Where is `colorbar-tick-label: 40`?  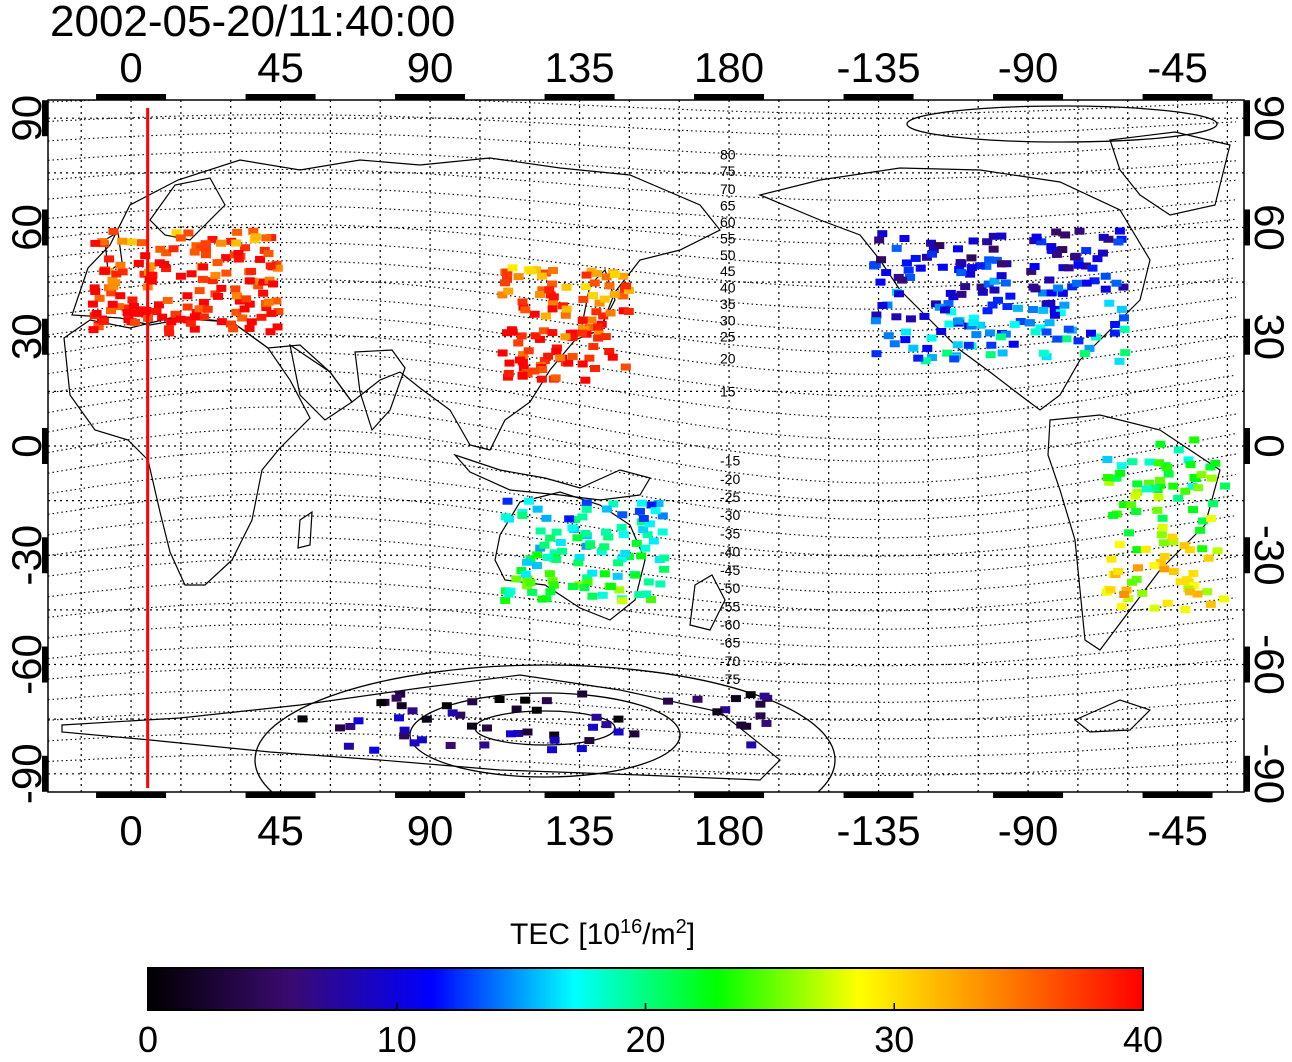
colorbar-tick-label: 40 is located at coordinates (1143, 1038).